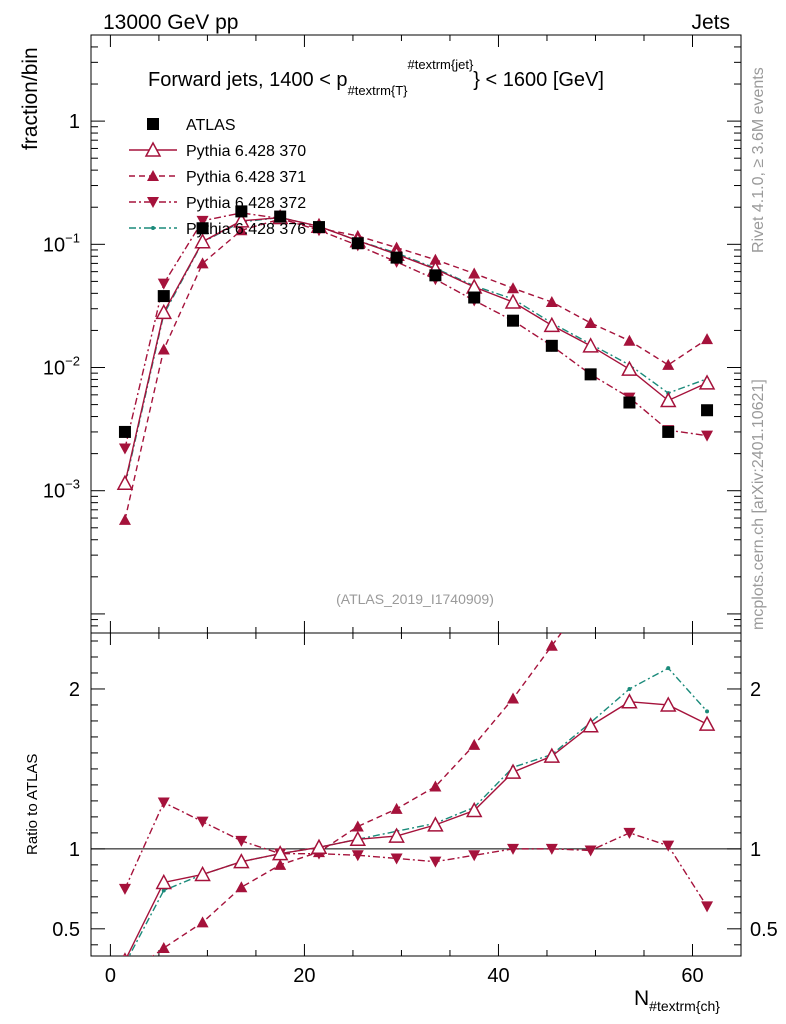 The image size is (786, 1024). What do you see at coordinates (304, 976) in the screenshot?
I see `x-tick-label: 20` at bounding box center [304, 976].